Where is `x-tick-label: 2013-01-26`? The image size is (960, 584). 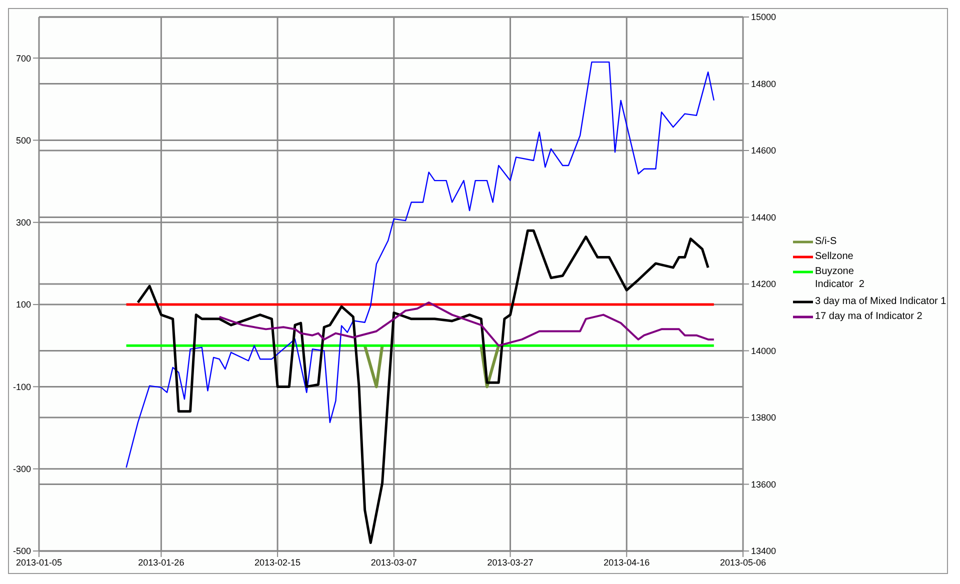
x-tick-label: 2013-01-26 is located at coordinates (161, 562).